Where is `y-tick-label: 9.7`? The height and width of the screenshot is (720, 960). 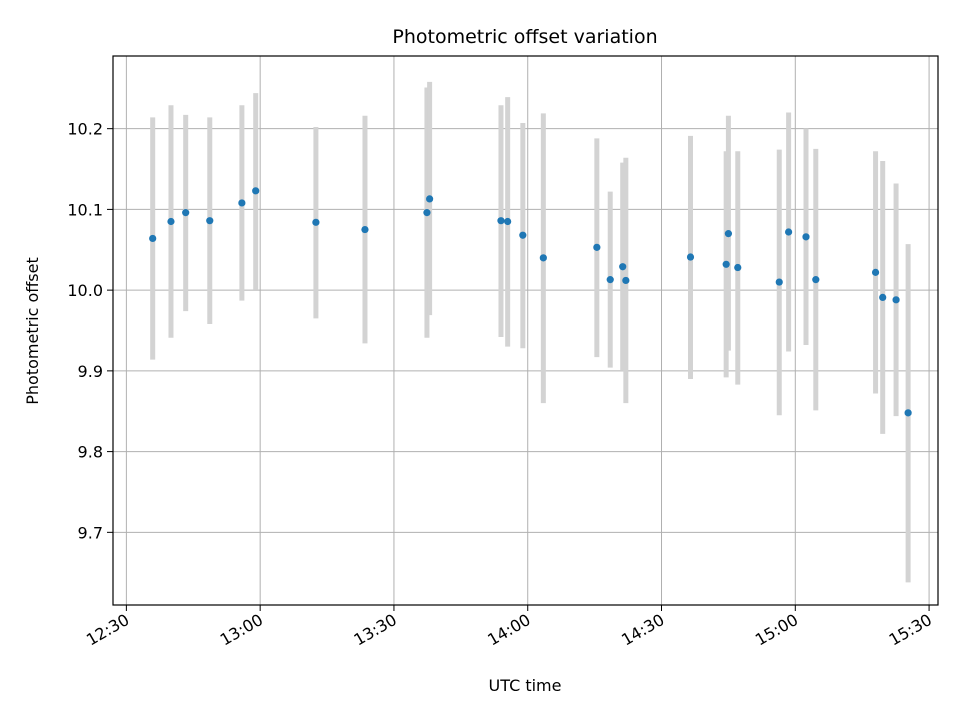
y-tick-label: 9.7 is located at coordinates (90, 532).